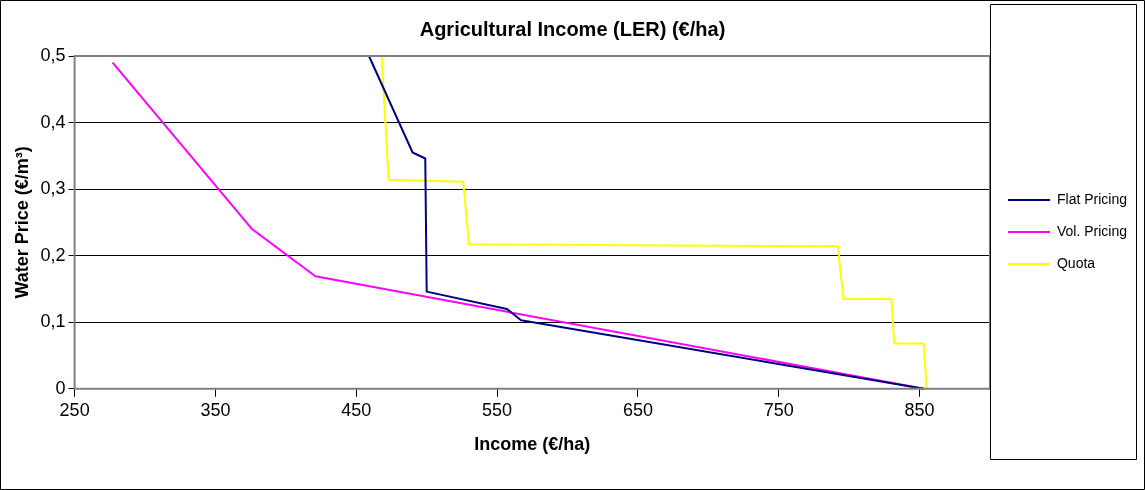 The image size is (1145, 490). Describe the element at coordinates (356, 409) in the screenshot. I see `x-tick-label: 450` at that location.